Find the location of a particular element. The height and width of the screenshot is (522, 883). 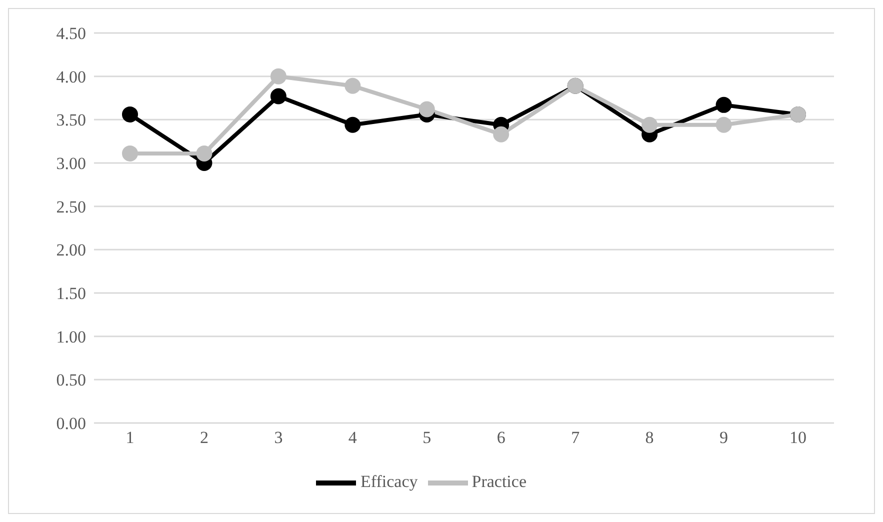

y-tick-label: 3.50 is located at coordinates (71, 120).